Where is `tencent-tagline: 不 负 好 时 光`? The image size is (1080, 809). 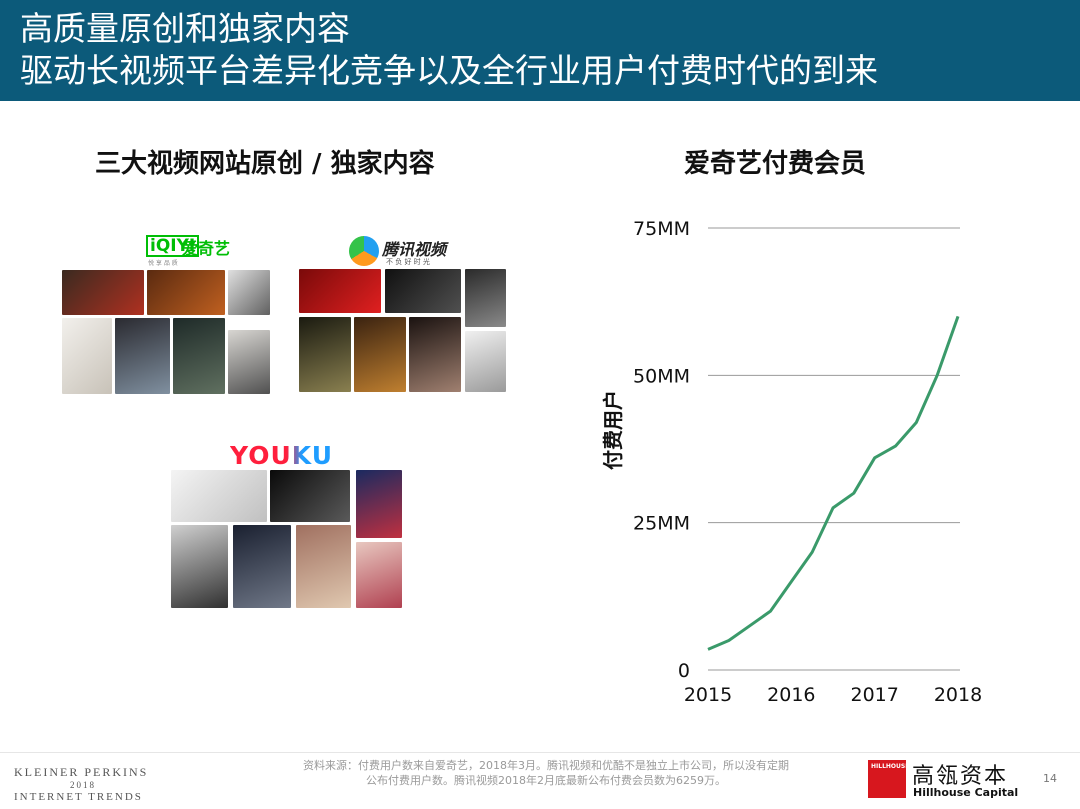
tencent-tagline: 不 负 好 时 光 is located at coordinates (408, 262).